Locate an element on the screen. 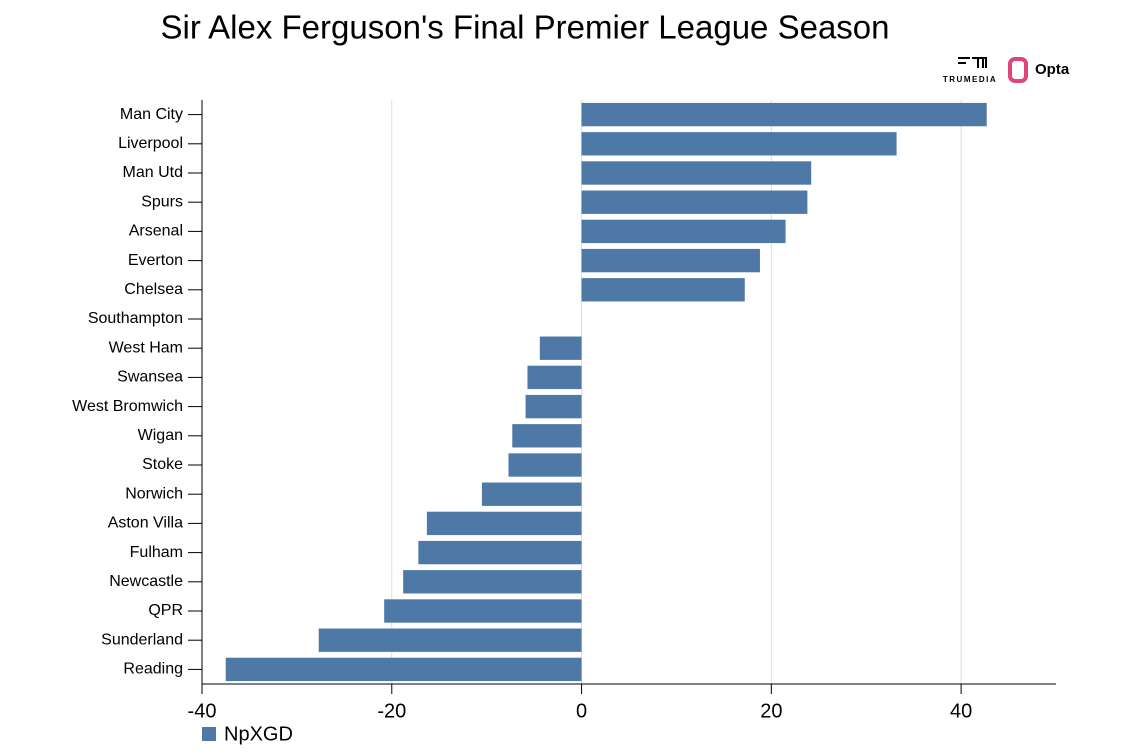 This screenshot has height=755, width=1124. y-tick-label: Southampton is located at coordinates (135, 318).